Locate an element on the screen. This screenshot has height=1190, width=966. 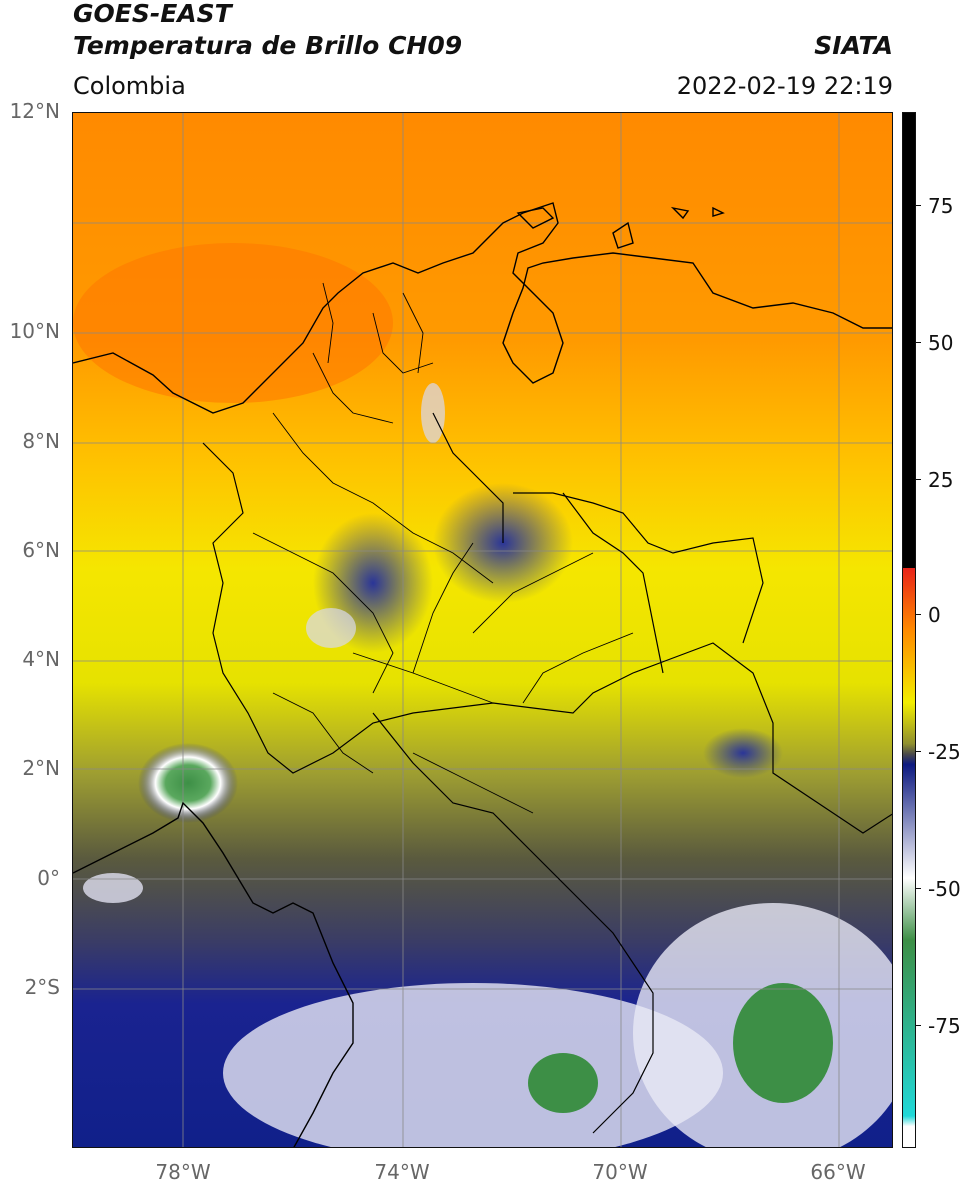
lon-label: 74°W is located at coordinates (402, 1172).